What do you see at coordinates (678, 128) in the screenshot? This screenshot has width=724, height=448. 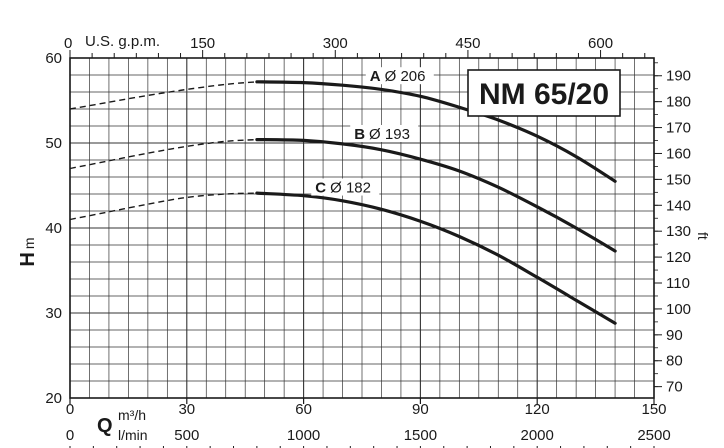 I see `right-tick-label: 170` at bounding box center [678, 128].